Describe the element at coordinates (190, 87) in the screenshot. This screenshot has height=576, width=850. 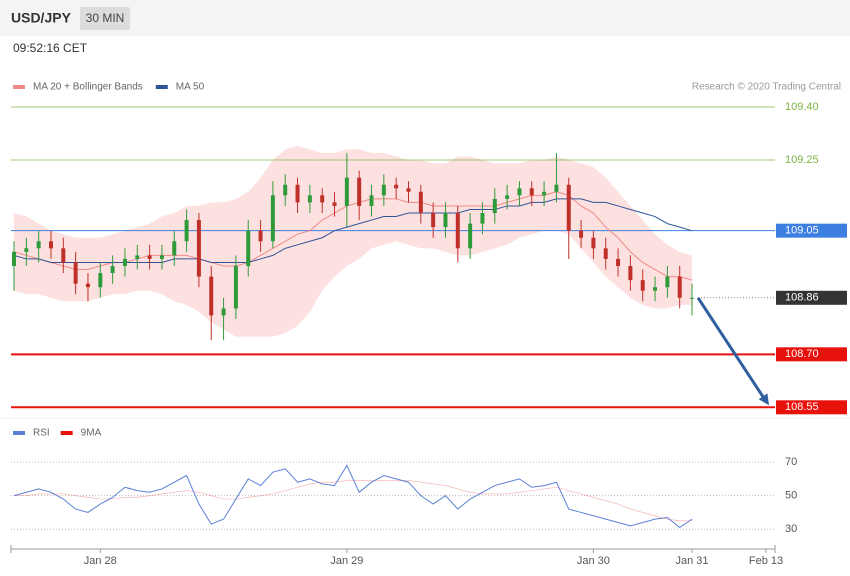
I see `legend-label: MA 50` at that location.